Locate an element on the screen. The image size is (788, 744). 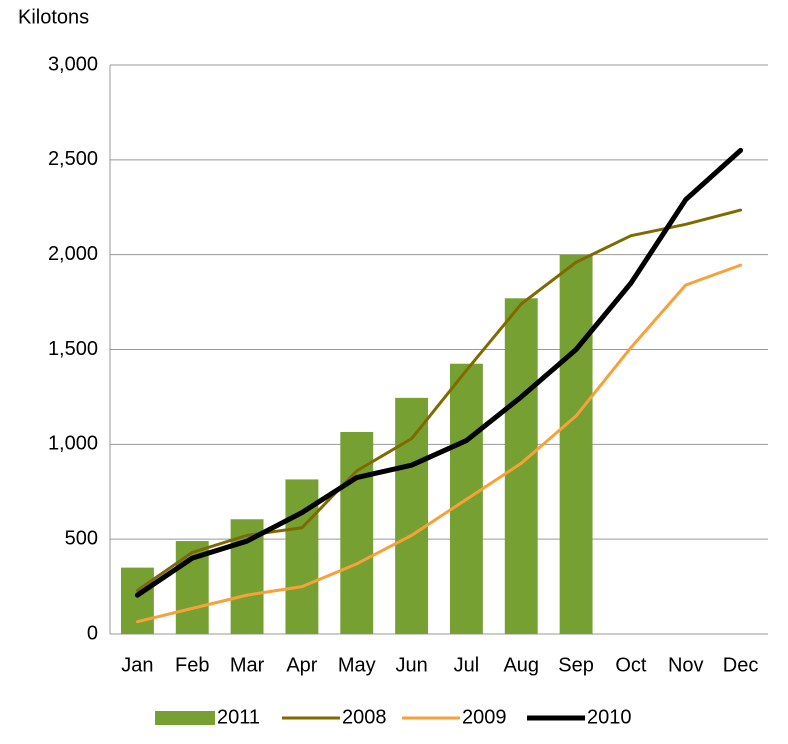
x-tick-label: Feb is located at coordinates (192, 665).